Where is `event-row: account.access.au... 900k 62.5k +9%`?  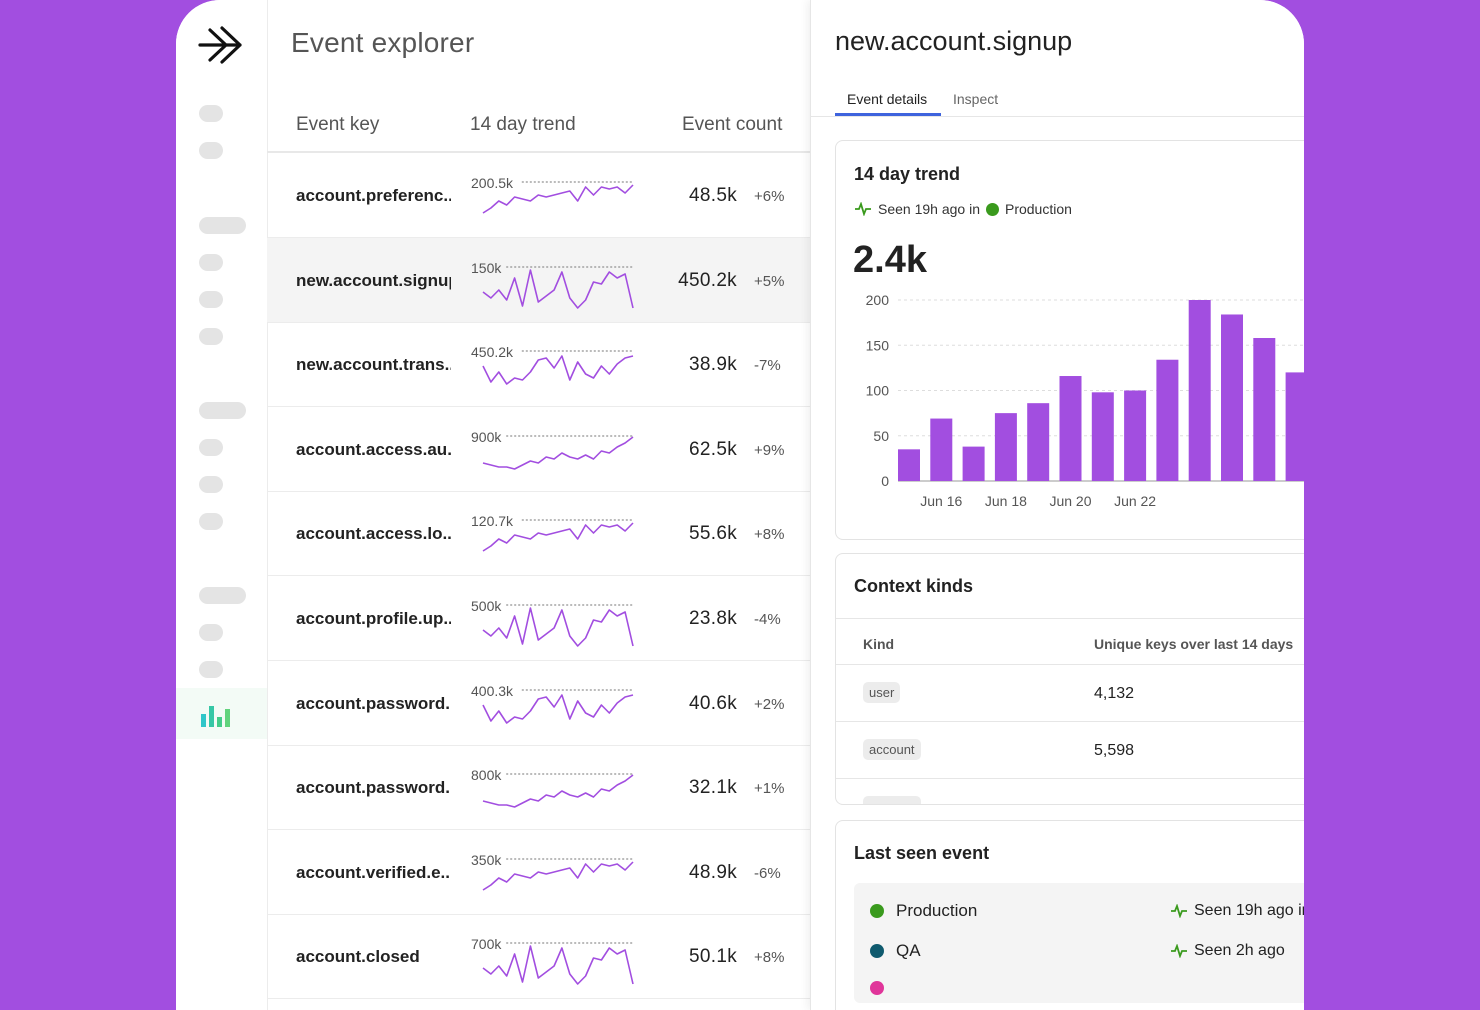 event-row: account.access.au... 900k 62.5k +9% is located at coordinates (538, 449).